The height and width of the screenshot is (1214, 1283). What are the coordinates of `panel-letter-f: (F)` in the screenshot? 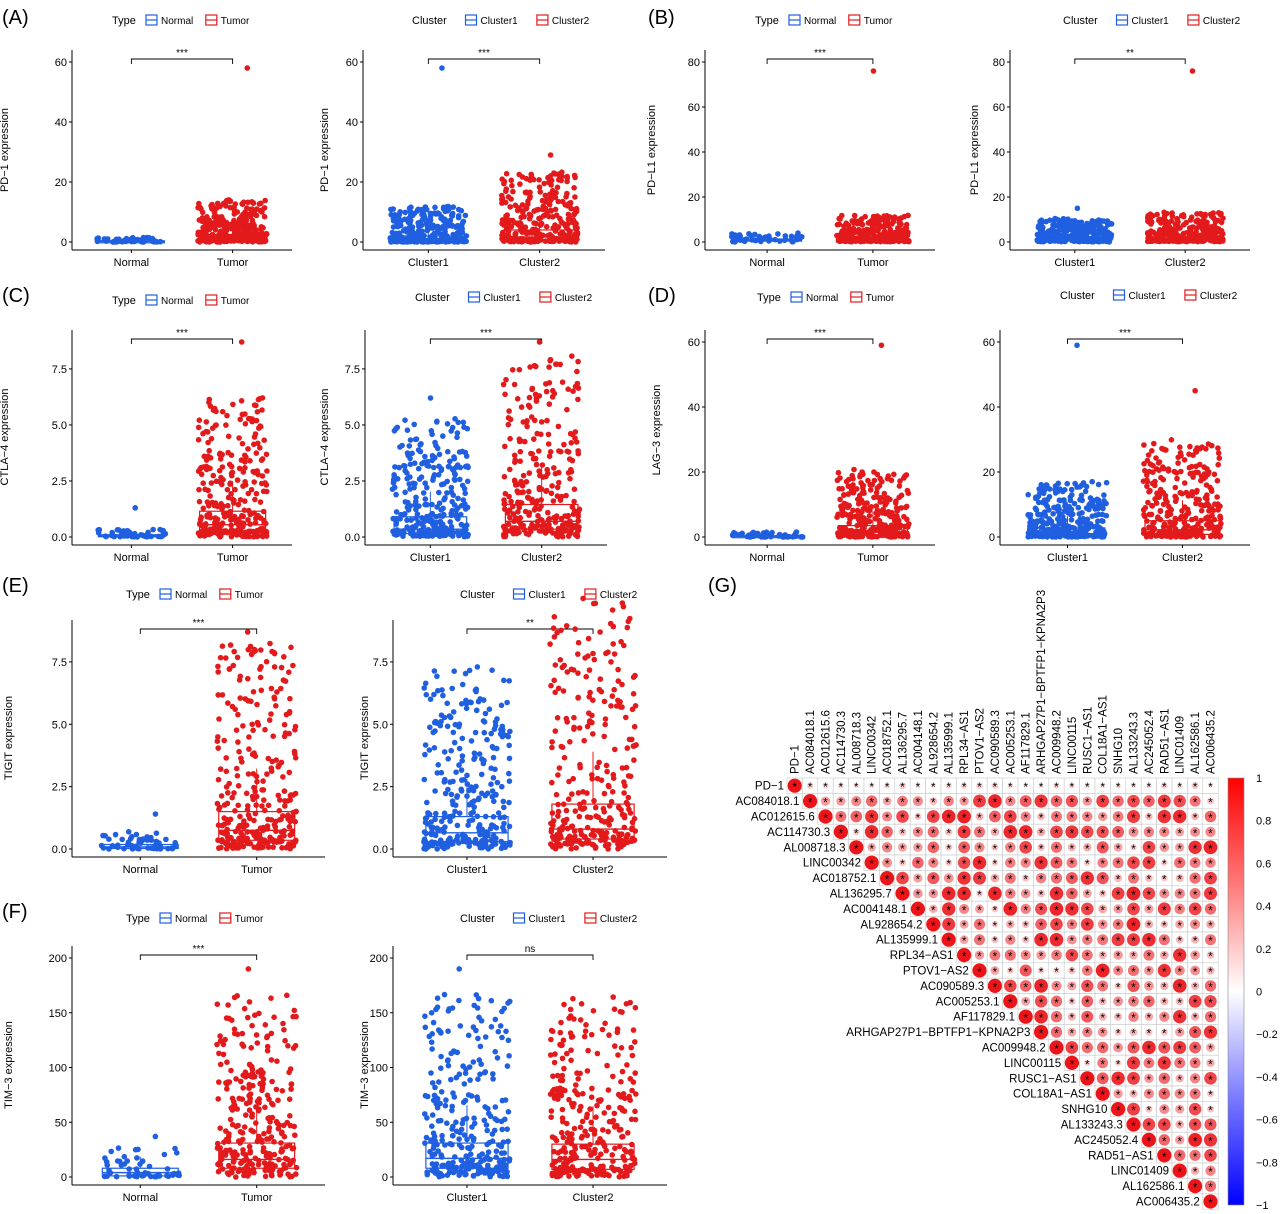 It's located at (15, 912).